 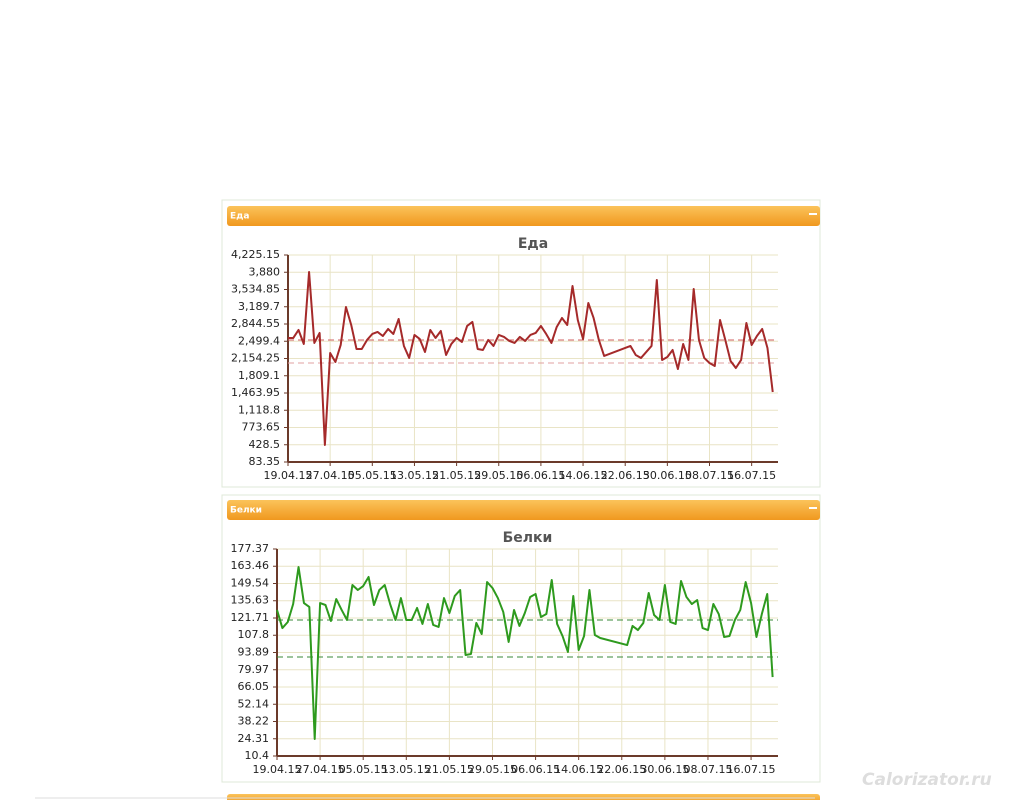 What do you see at coordinates (265, 271) in the screenshot?
I see `y-tick-label: 3,880` at bounding box center [265, 271].